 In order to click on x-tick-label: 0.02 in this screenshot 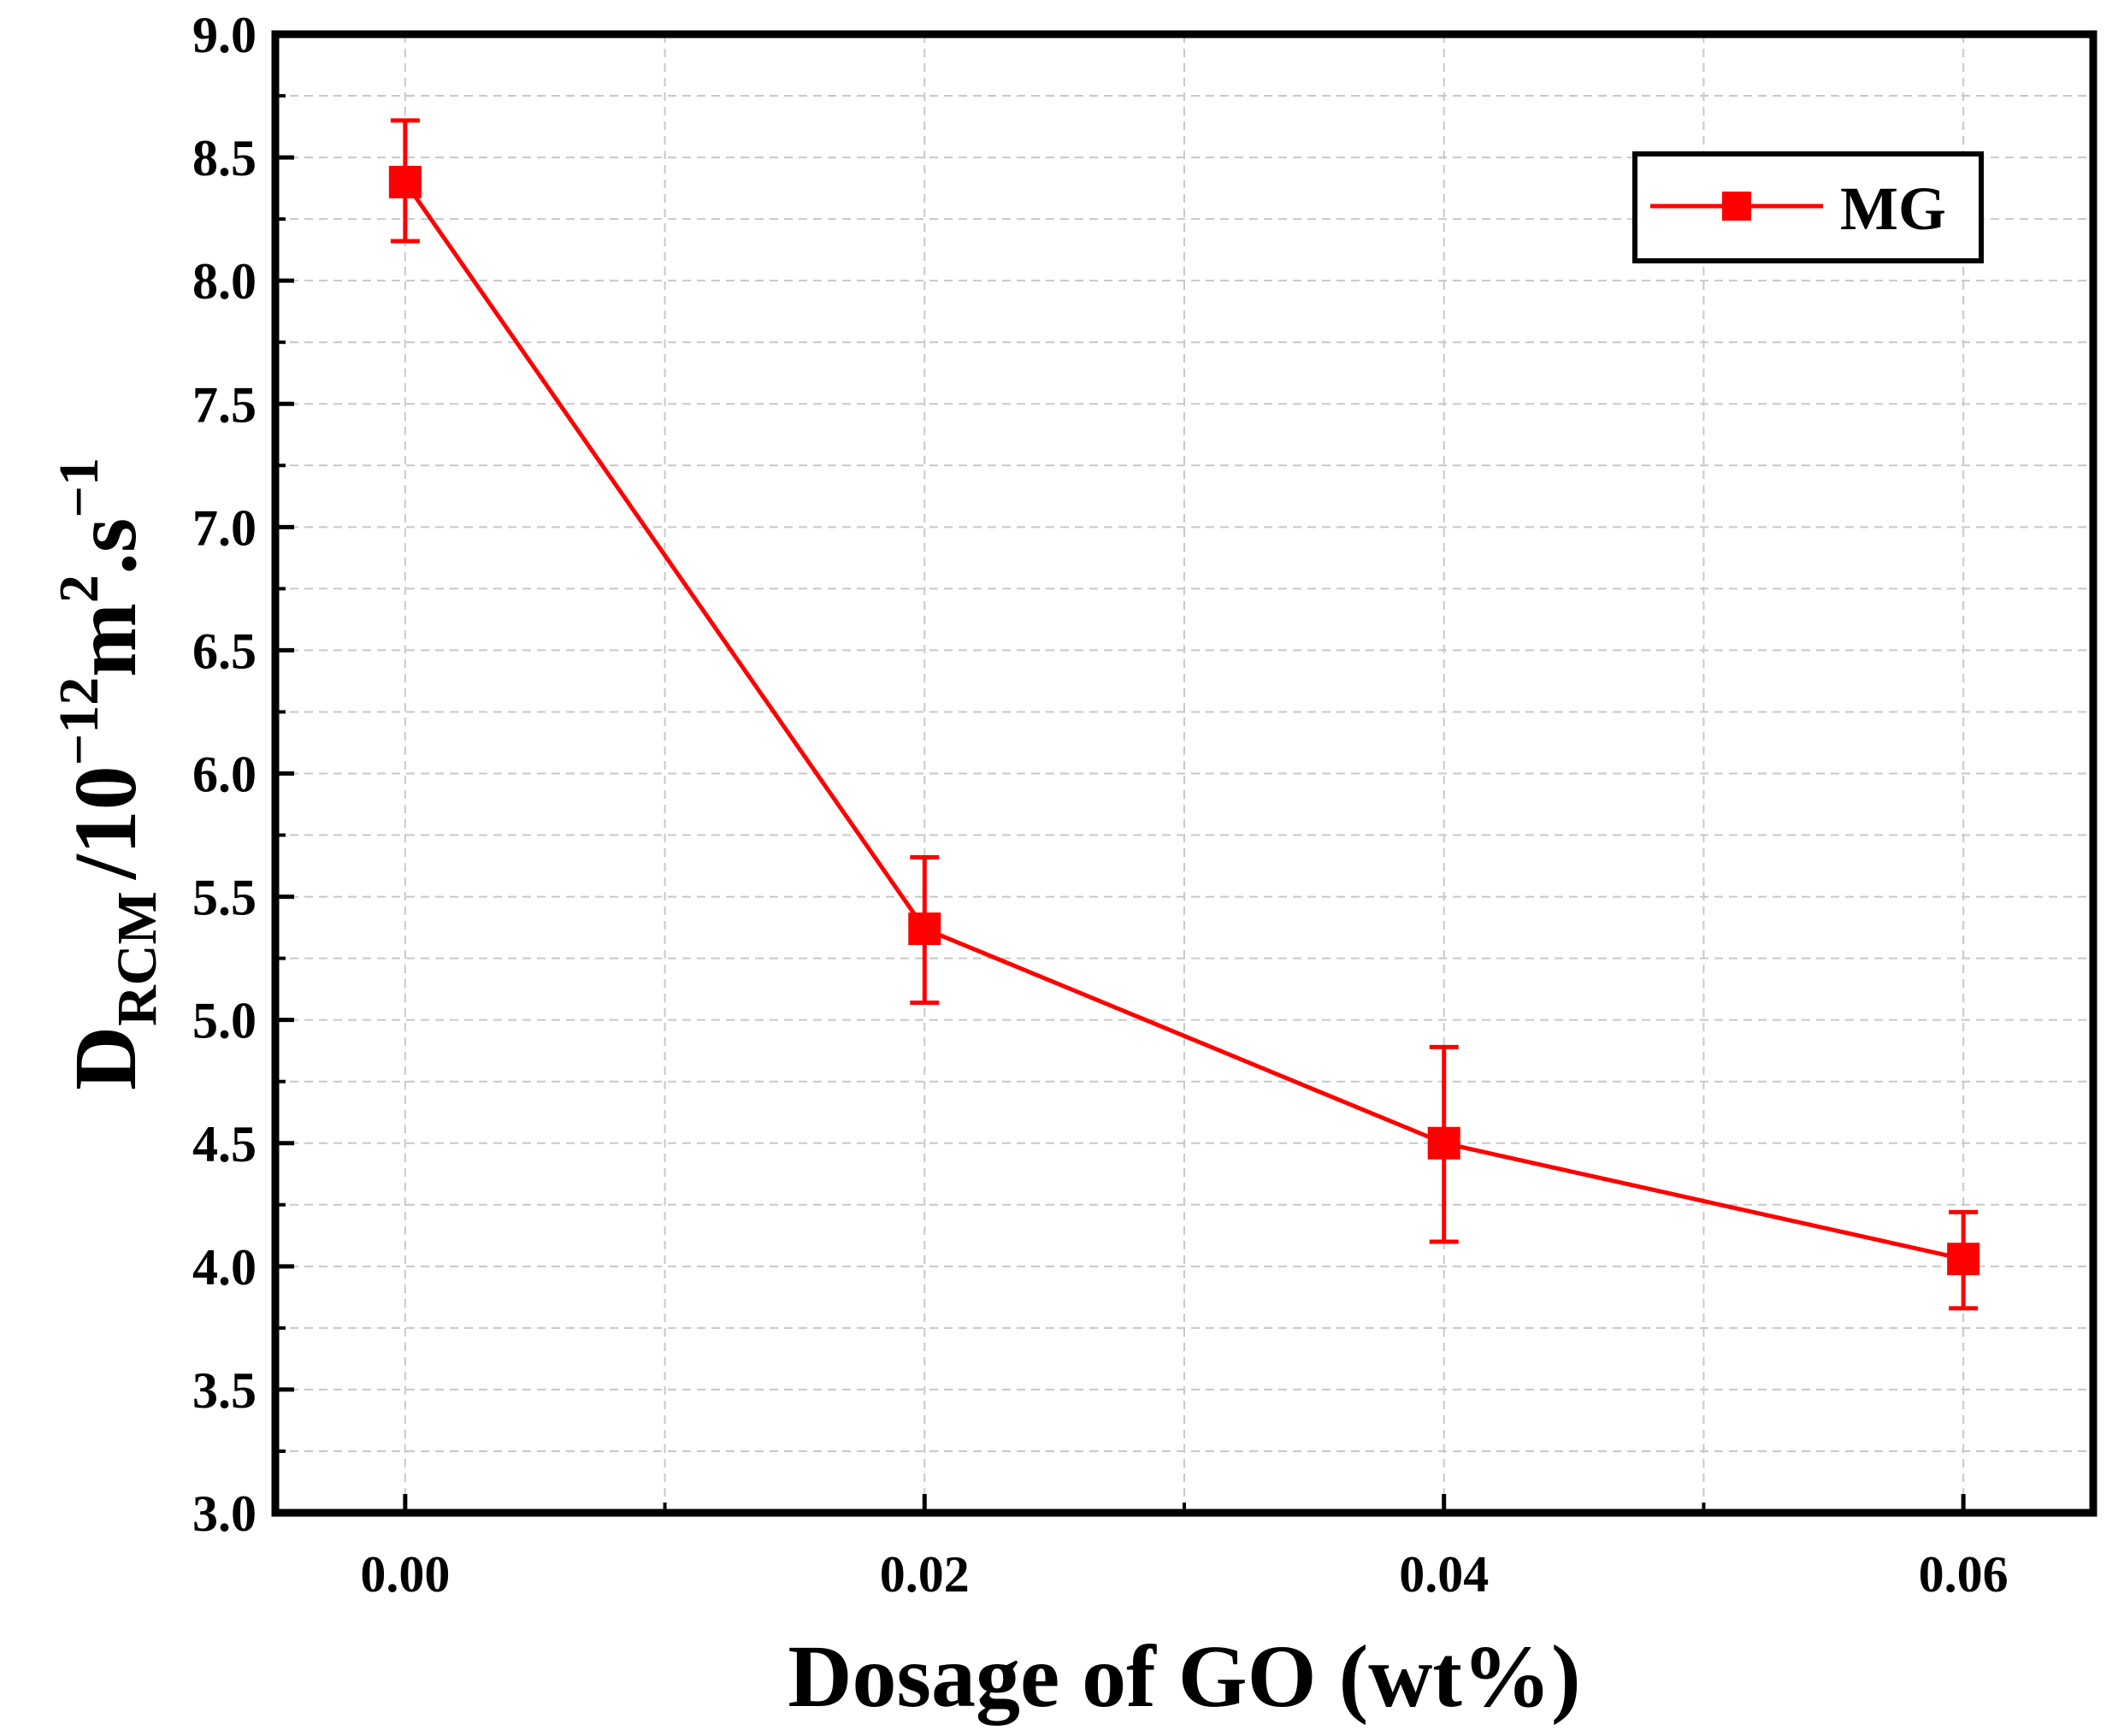, I will do `click(925, 1575)`.